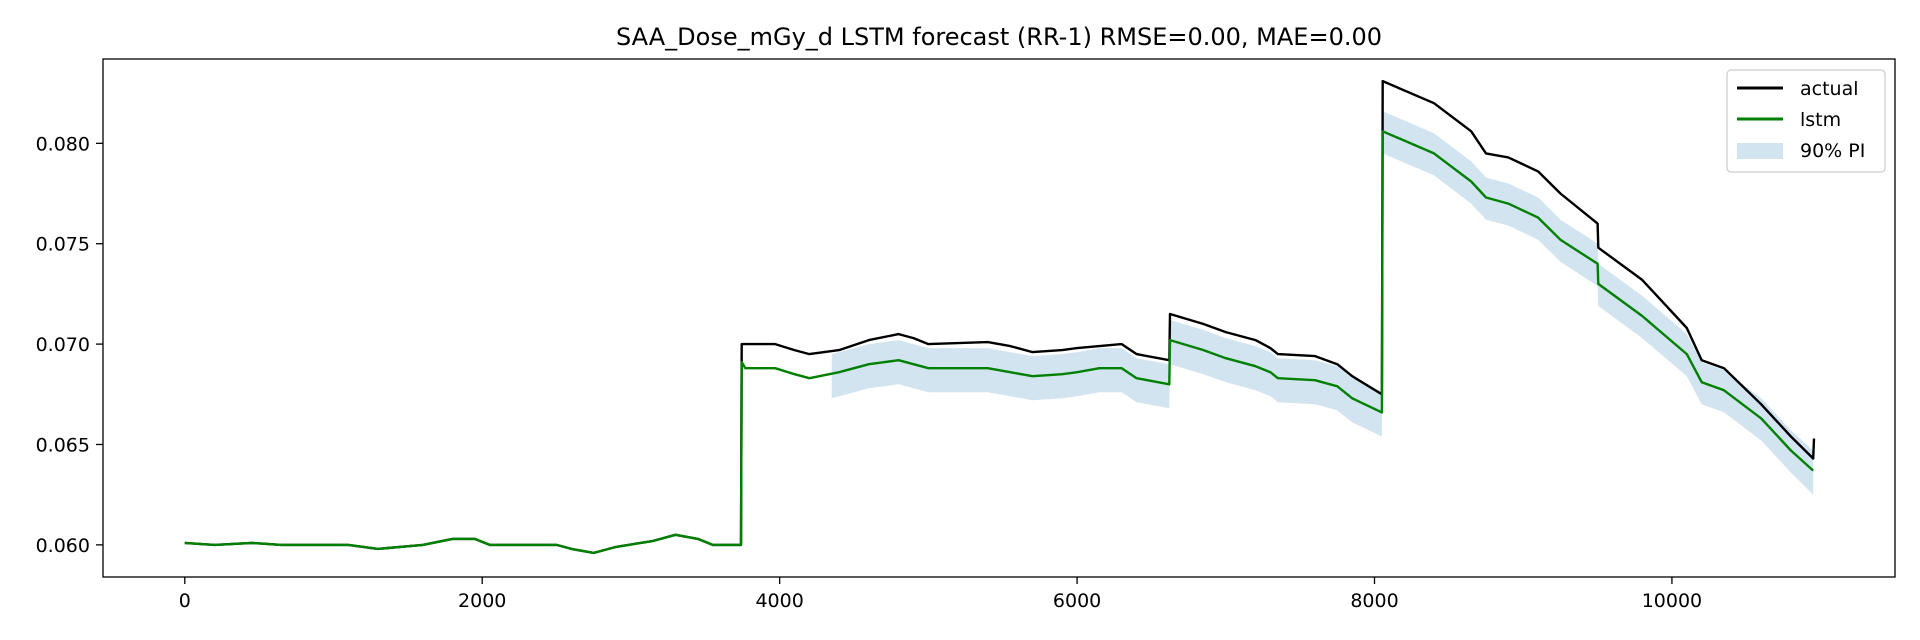 Image resolution: width=1920 pixels, height=640 pixels. I want to click on legend: actual lstm 90% PI, so click(1806, 121).